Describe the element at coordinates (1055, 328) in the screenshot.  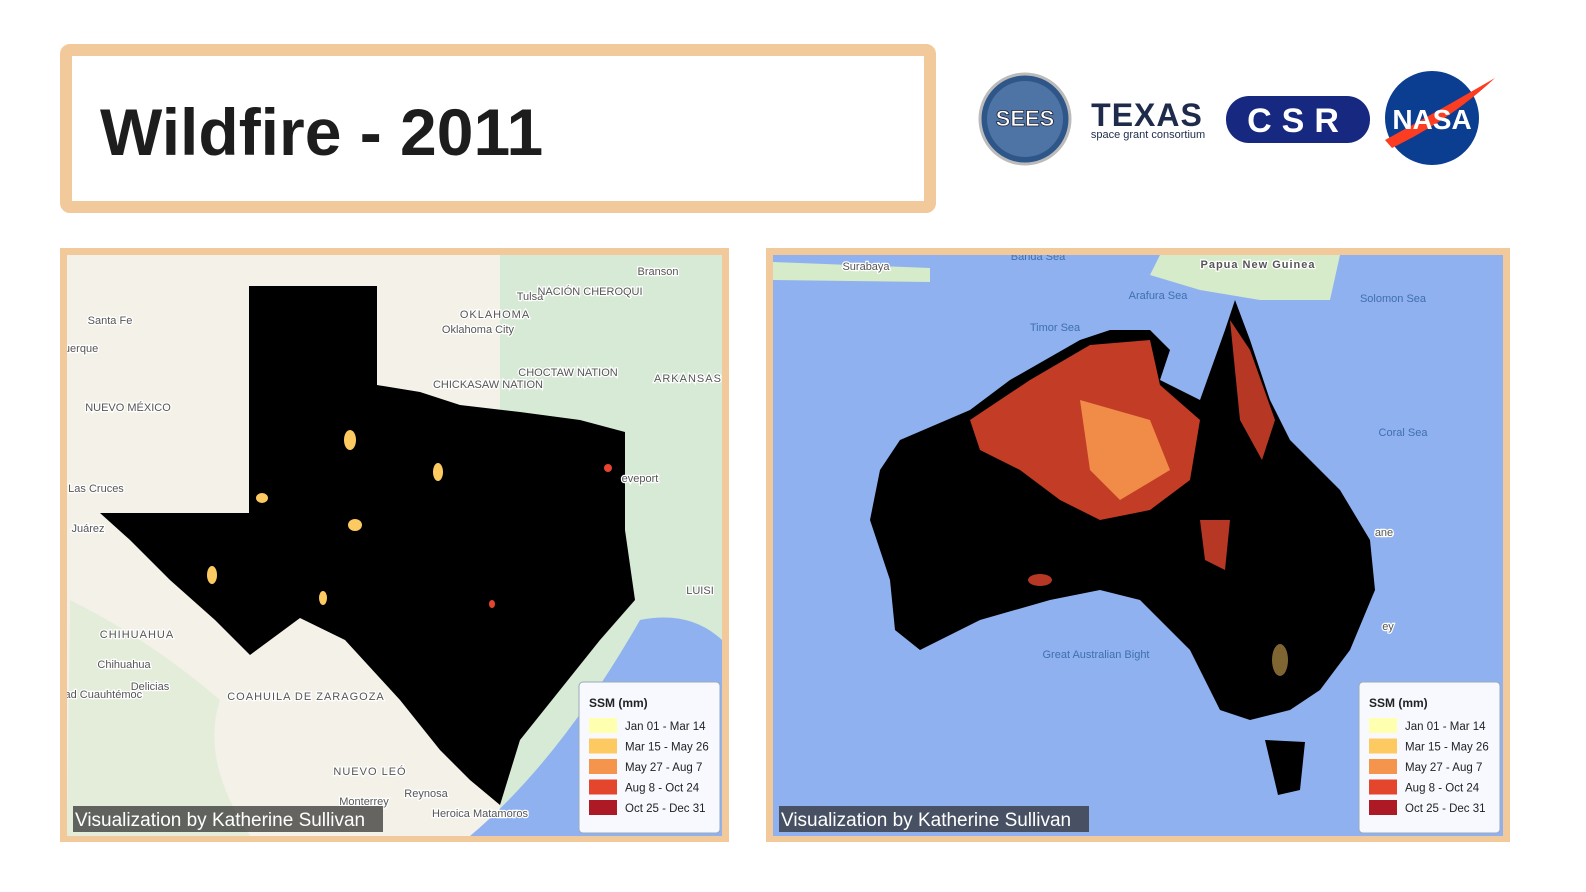
I see `place-label: Timor Sea` at that location.